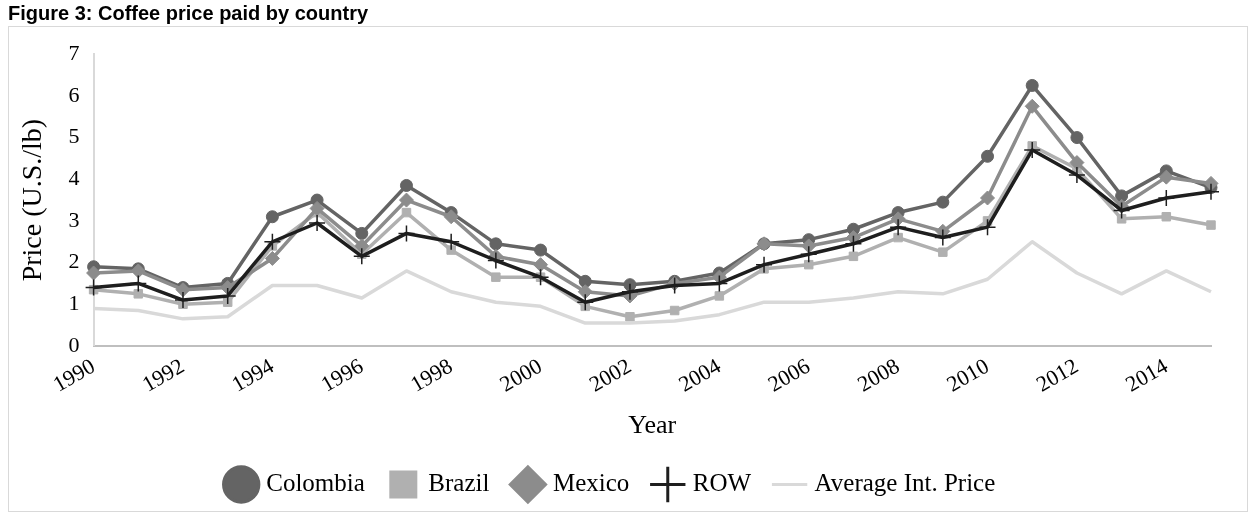 The height and width of the screenshot is (516, 1252). I want to click on x-axis-title: Year, so click(652, 425).